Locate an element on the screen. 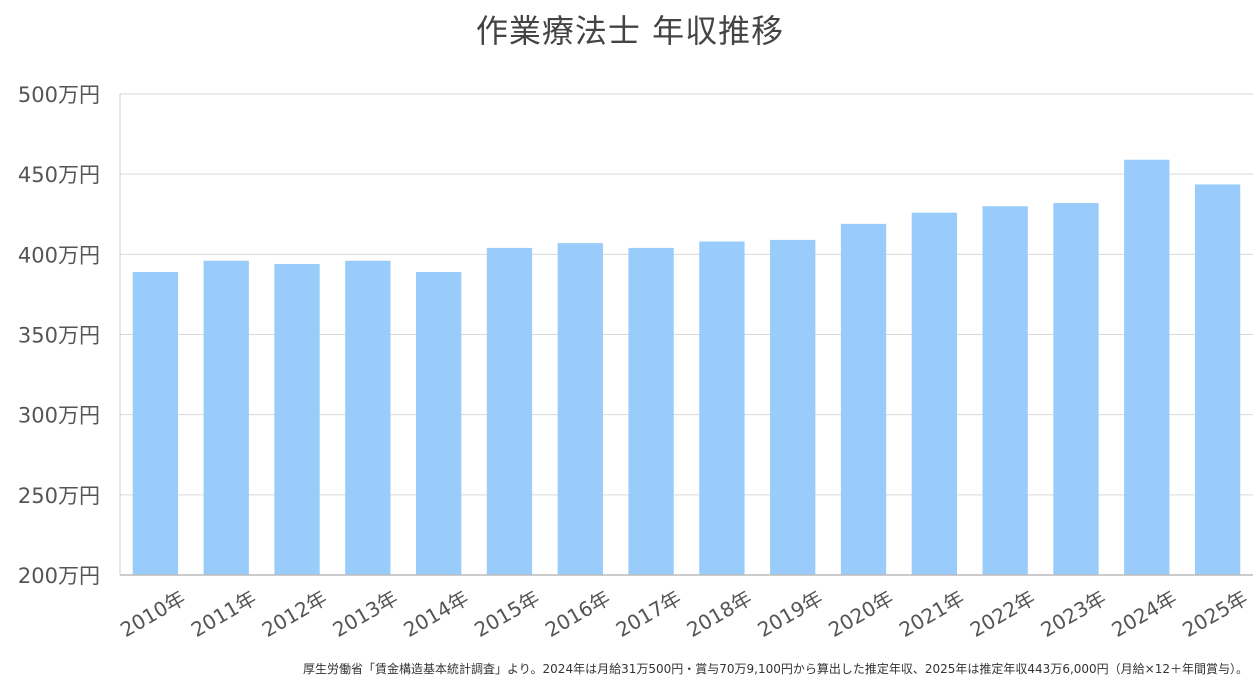 This screenshot has height=682, width=1260. x-tick-label: 2019年 is located at coordinates (789, 614).